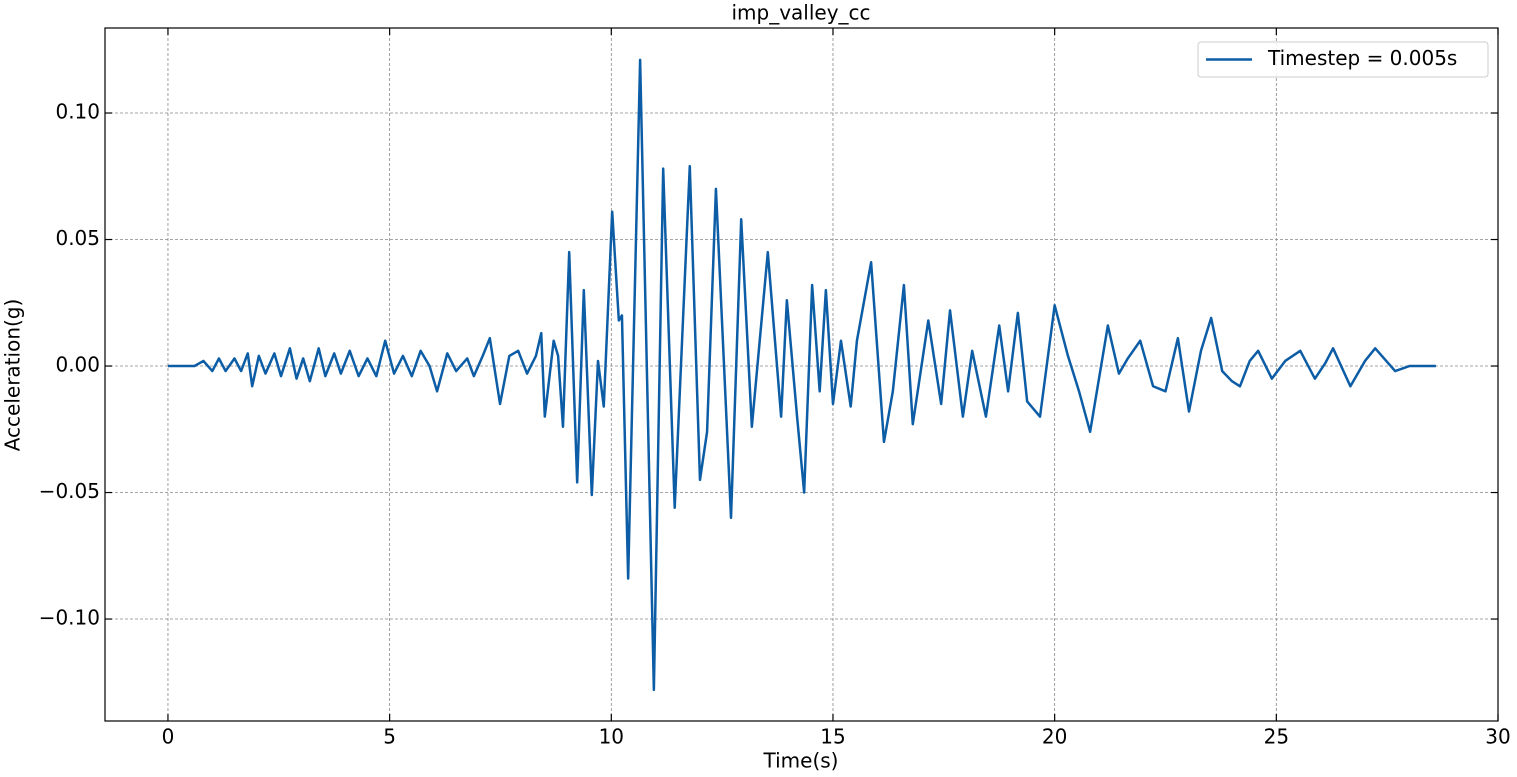  Describe the element at coordinates (1497, 737) in the screenshot. I see `x-tick-label: 30` at that location.